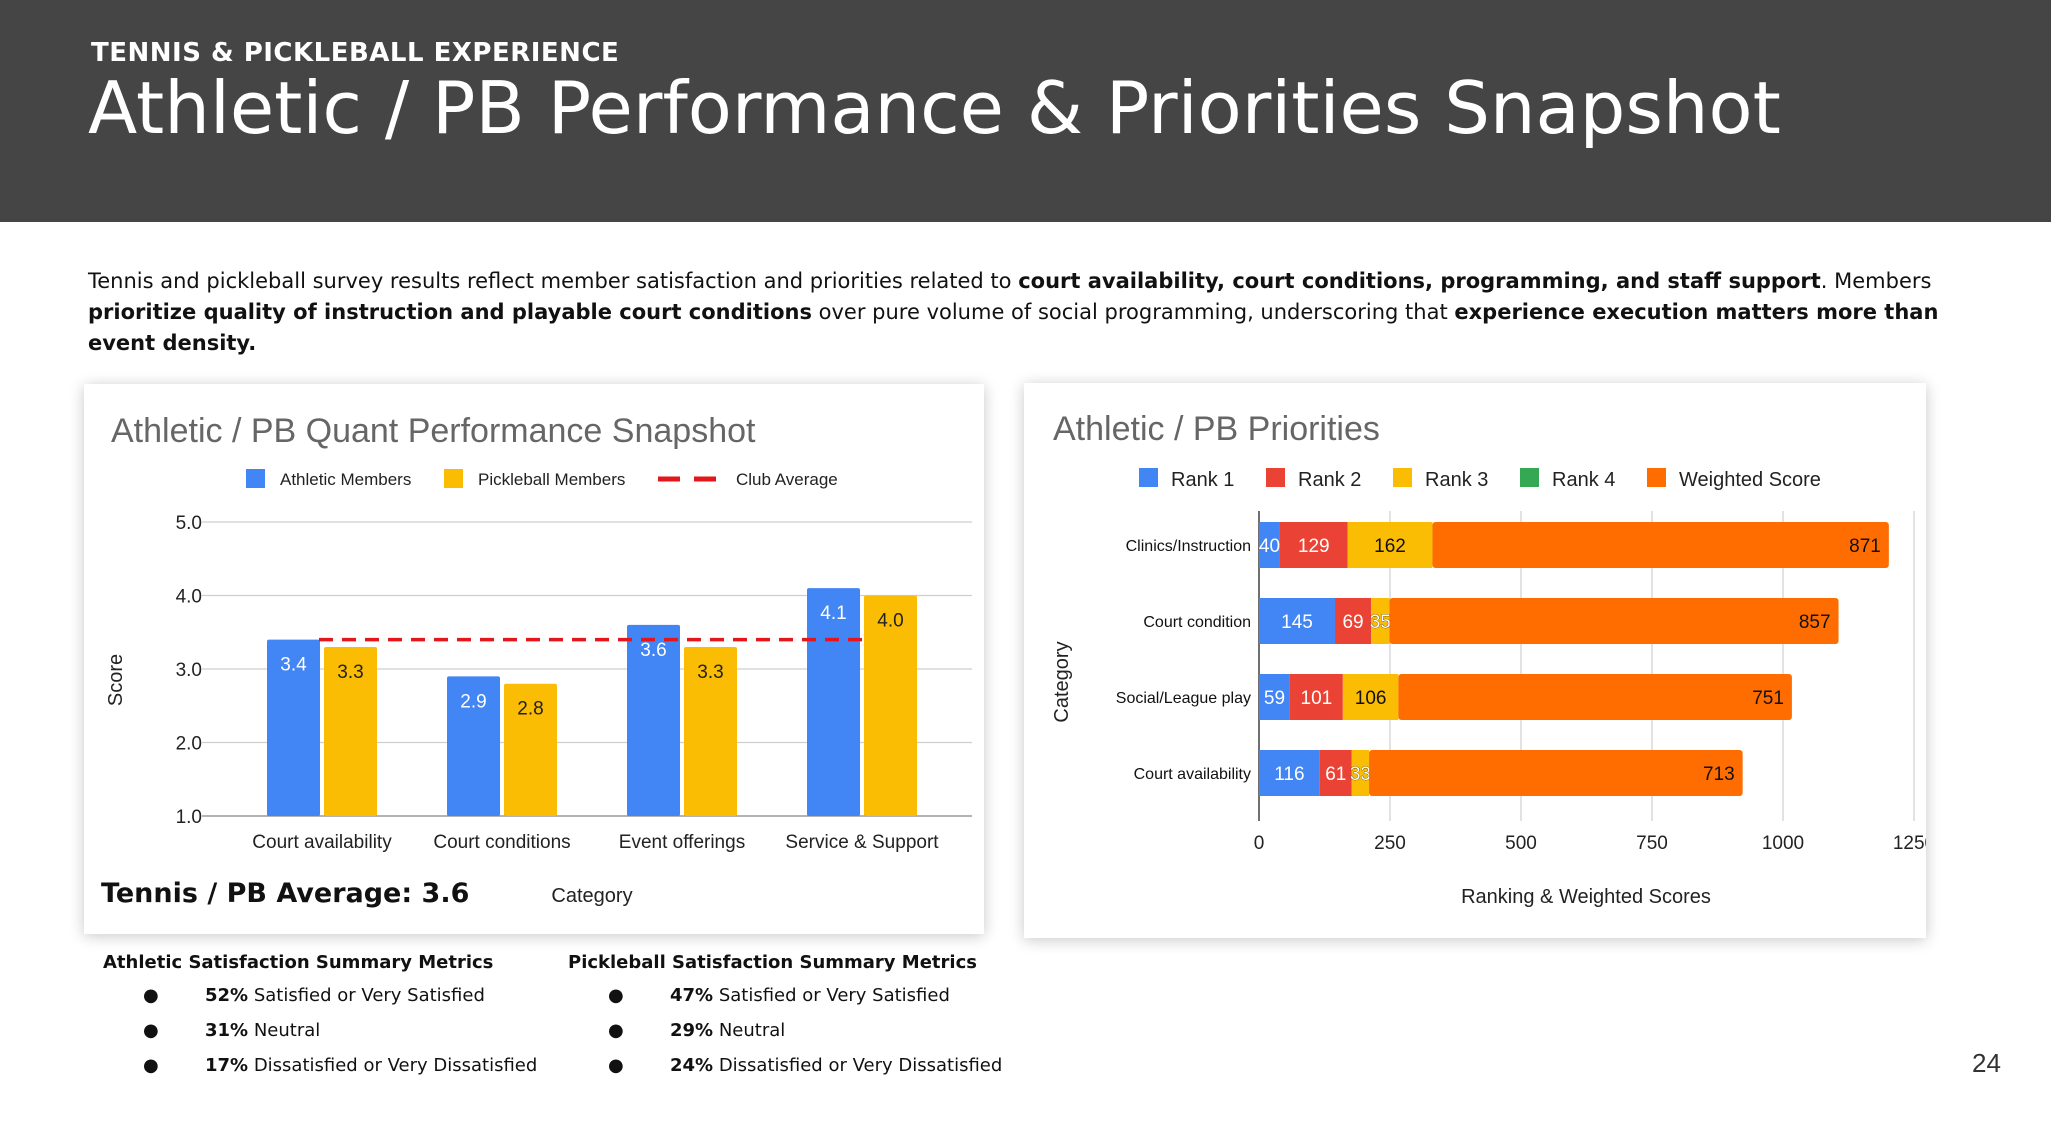  I want to click on legend-label: Club Average, so click(787, 479).